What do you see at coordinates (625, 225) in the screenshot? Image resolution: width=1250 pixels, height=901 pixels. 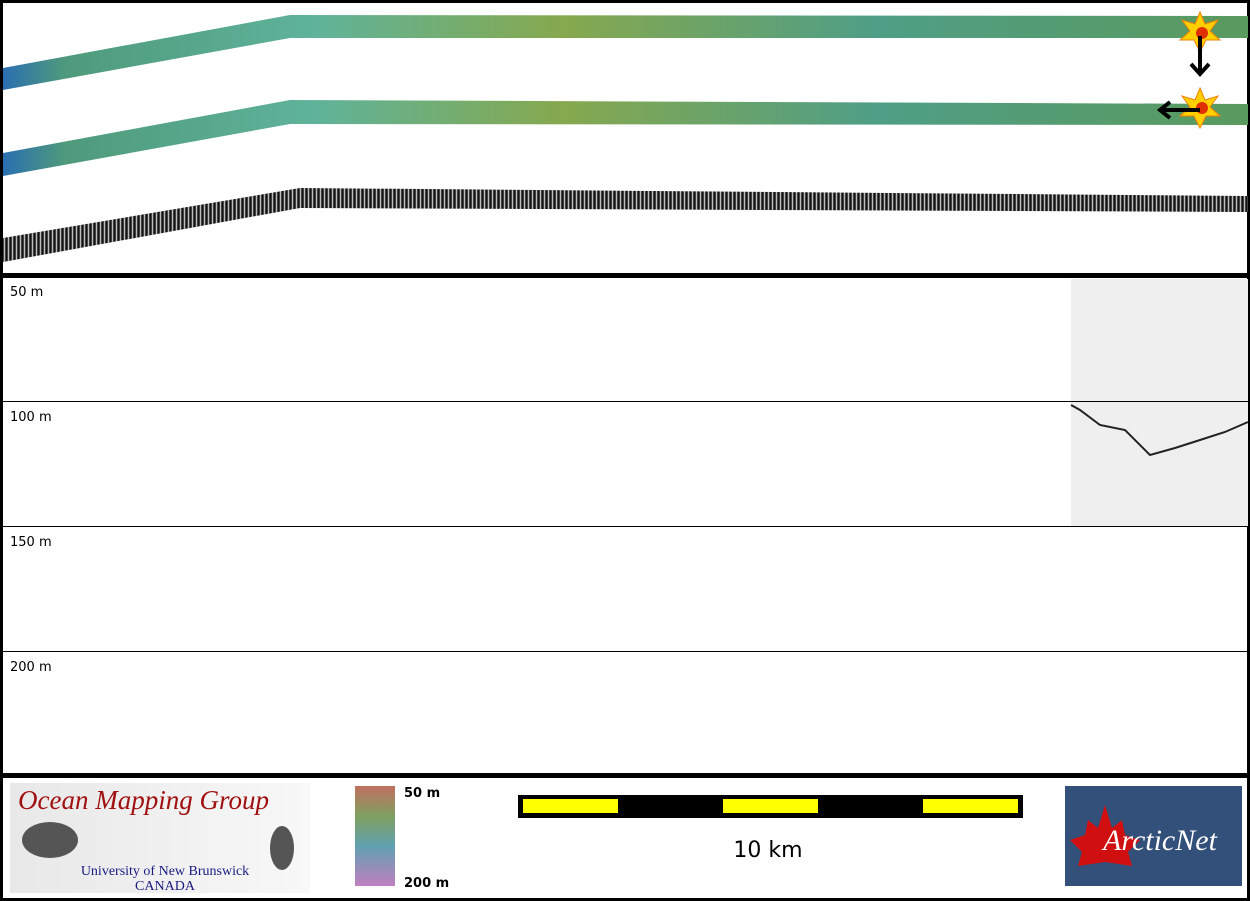 I see `backscatter-strip` at bounding box center [625, 225].